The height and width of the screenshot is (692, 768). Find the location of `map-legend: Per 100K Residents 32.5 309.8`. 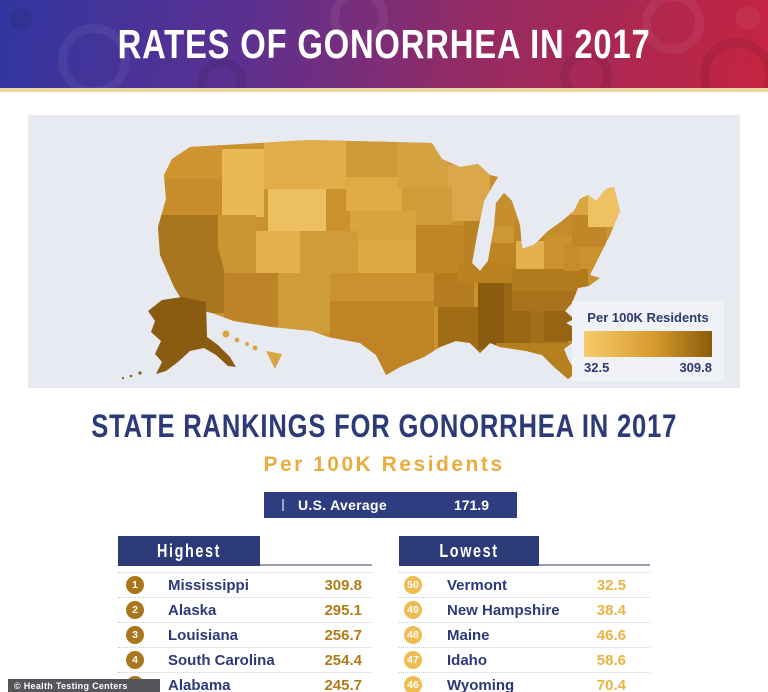

map-legend: Per 100K Residents 32.5 309.8 is located at coordinates (648, 341).